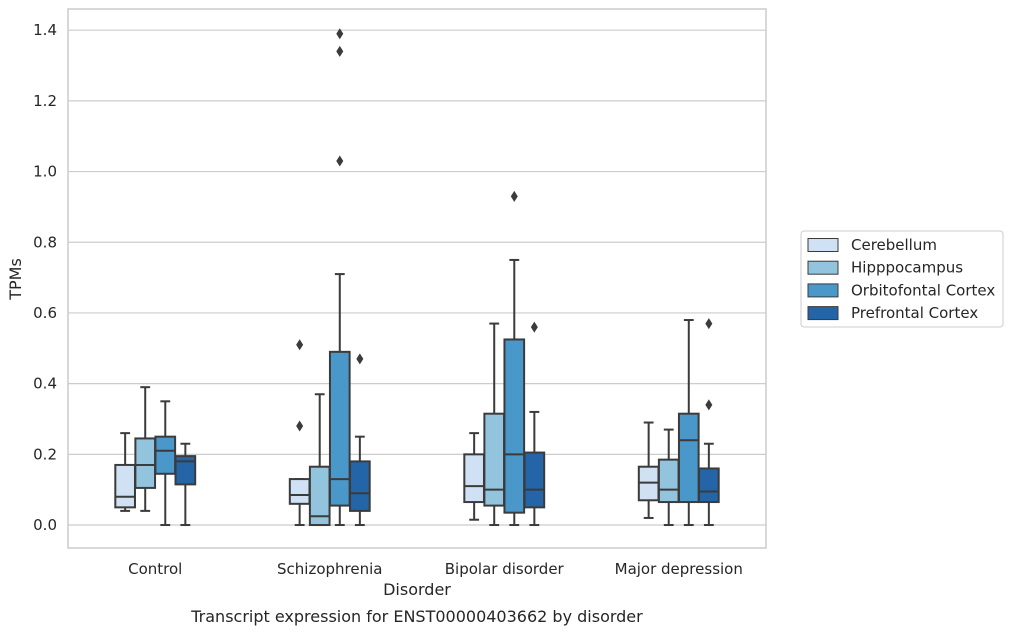 This screenshot has height=634, width=1014. Describe the element at coordinates (15, 279) in the screenshot. I see `y-axis-label: TPMs` at that location.